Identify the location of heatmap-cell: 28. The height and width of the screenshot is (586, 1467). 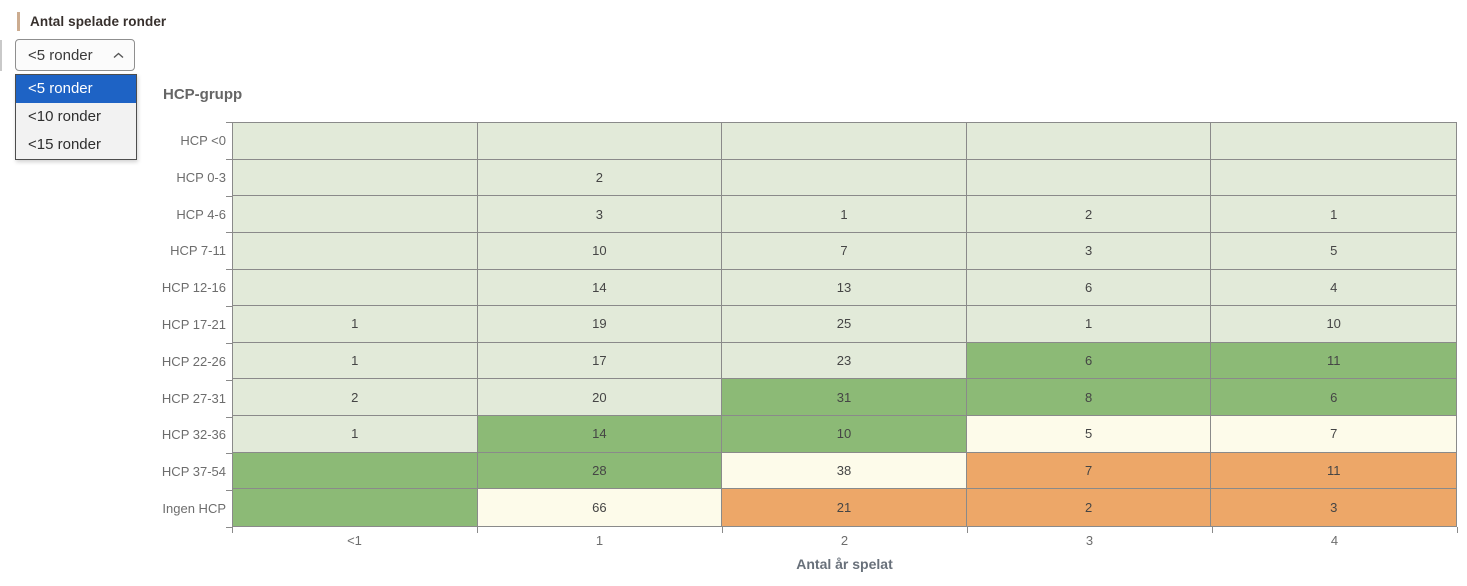
(600, 471).